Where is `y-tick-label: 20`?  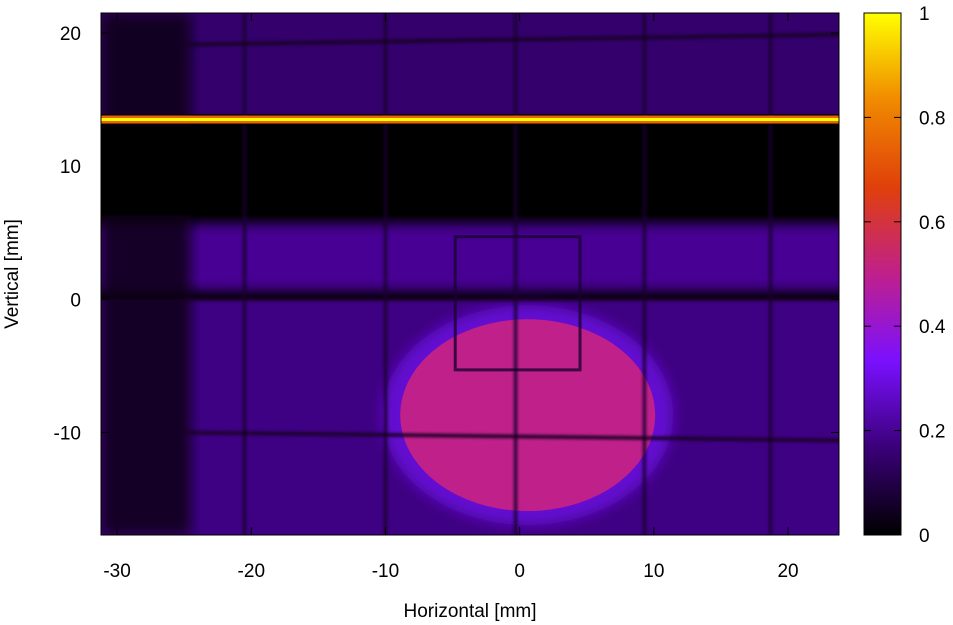
y-tick-label: 20 is located at coordinates (70, 34).